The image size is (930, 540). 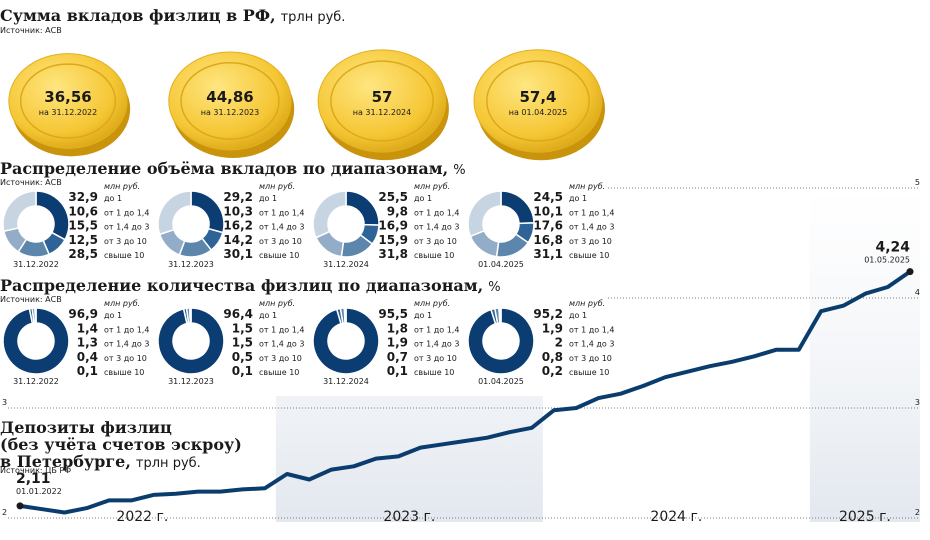 I want to click on value-label: 2,11, so click(x=33, y=479).